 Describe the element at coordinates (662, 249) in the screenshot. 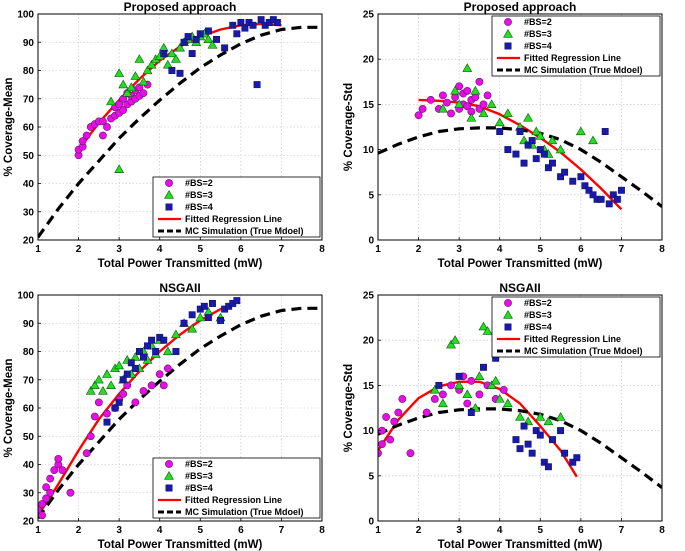

I see `x-tick-label: 8` at that location.